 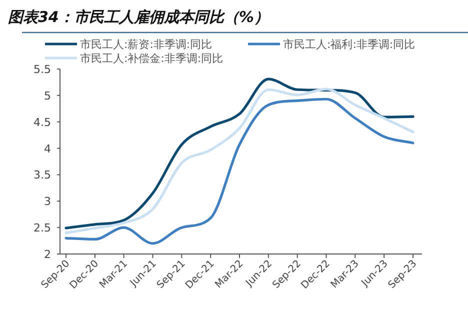 What do you see at coordinates (42, 228) in the screenshot?
I see `y-tick-label: 2.5` at bounding box center [42, 228].